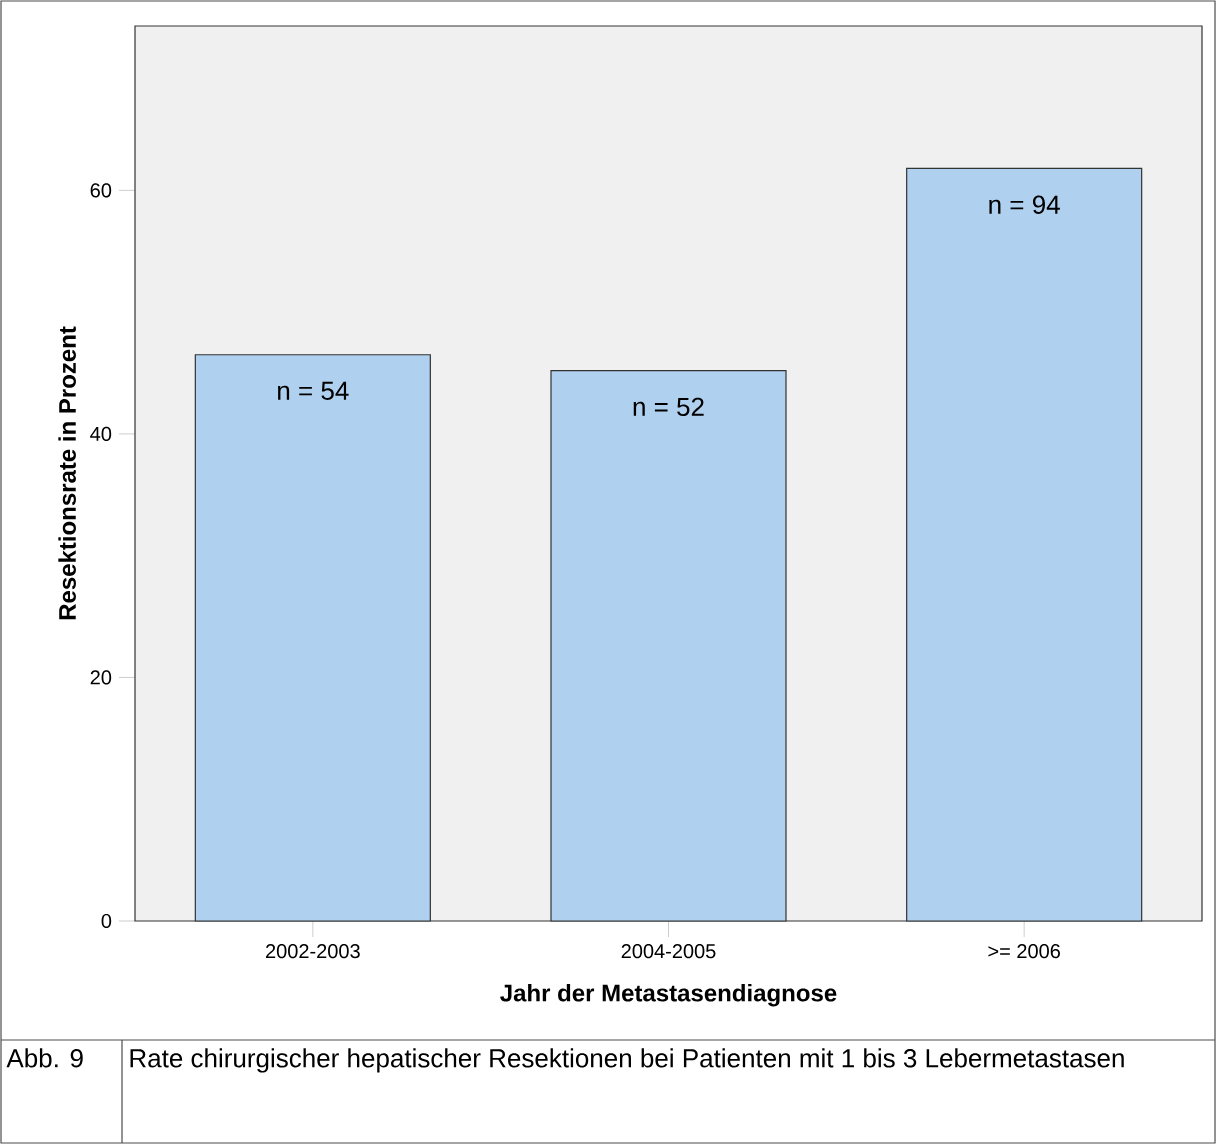 This screenshot has width=1216, height=1144. Describe the element at coordinates (313, 390) in the screenshot. I see `annotation: n = 54` at that location.